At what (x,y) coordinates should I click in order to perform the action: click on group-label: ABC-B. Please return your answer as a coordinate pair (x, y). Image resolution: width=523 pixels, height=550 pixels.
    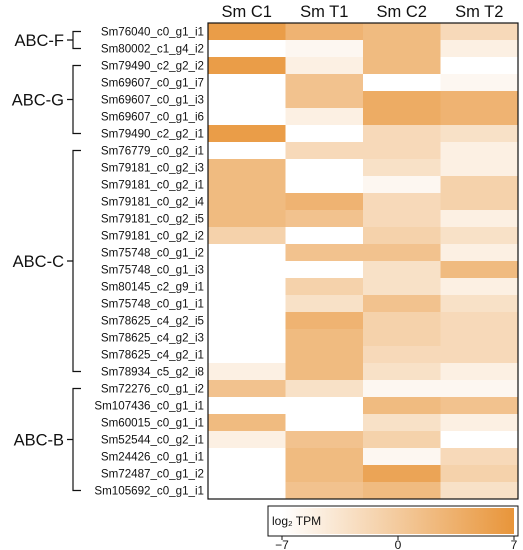
    Looking at the image, I should click on (39, 441).